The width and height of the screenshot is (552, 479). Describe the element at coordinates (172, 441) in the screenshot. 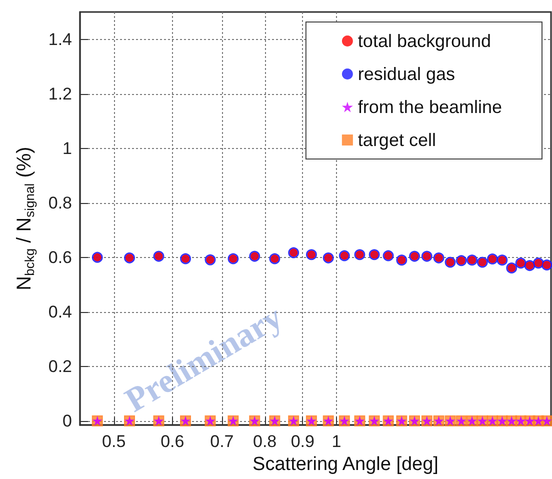

I see `x-tick-label: 0.6` at that location.